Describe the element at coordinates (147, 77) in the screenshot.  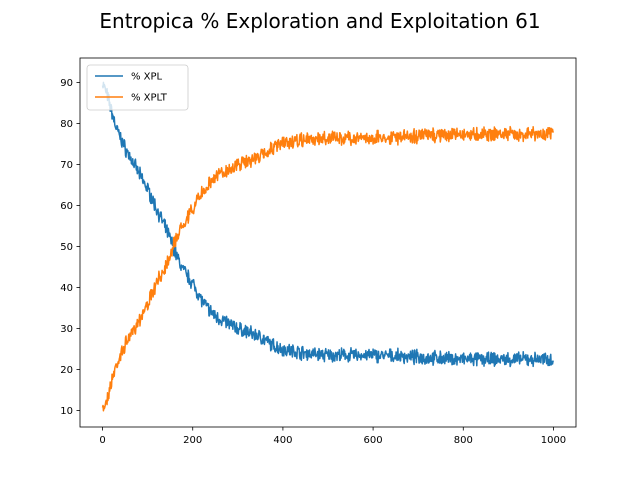
I see `legend-label-xpl: % XPL` at that location.